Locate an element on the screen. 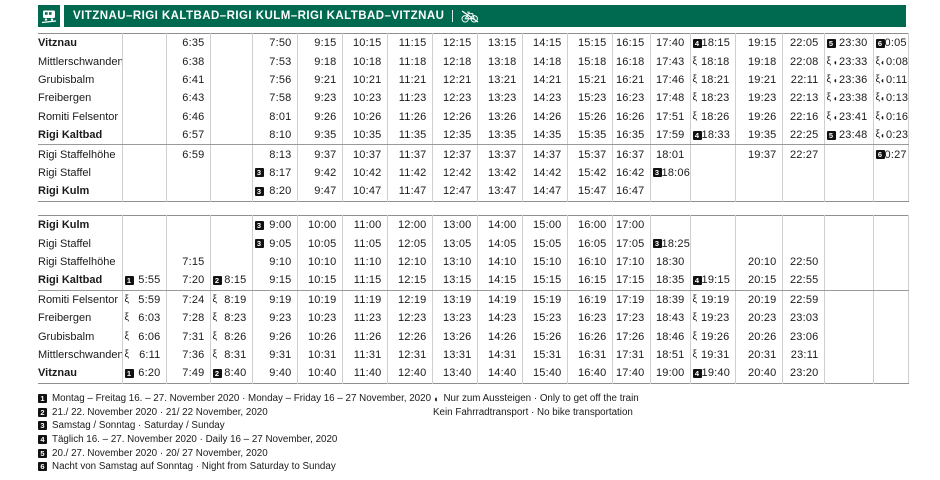 Image resolution: width=940 pixels, height=480 pixels. departure-time: 10:37 is located at coordinates (367, 154).